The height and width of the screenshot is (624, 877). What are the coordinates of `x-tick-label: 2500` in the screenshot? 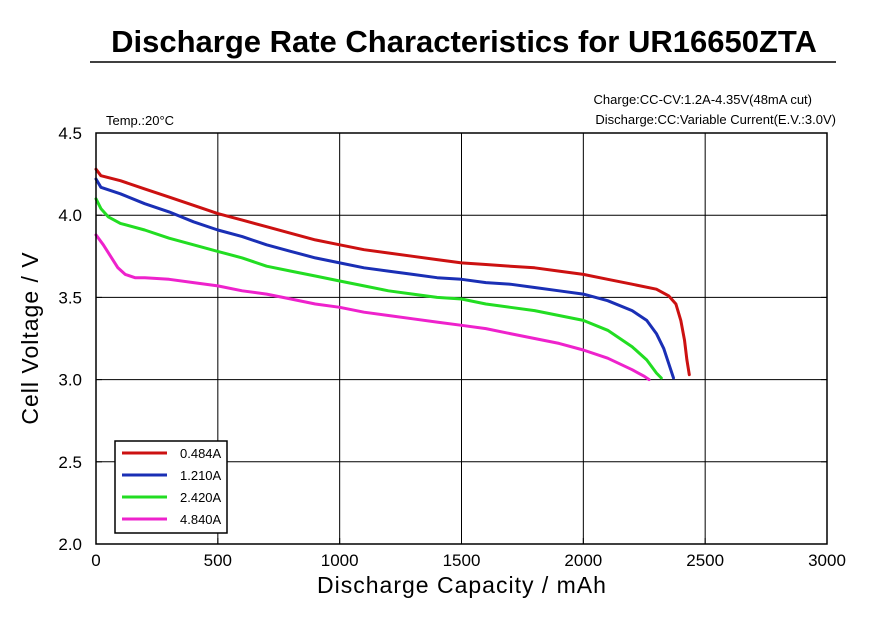 It's located at (705, 560).